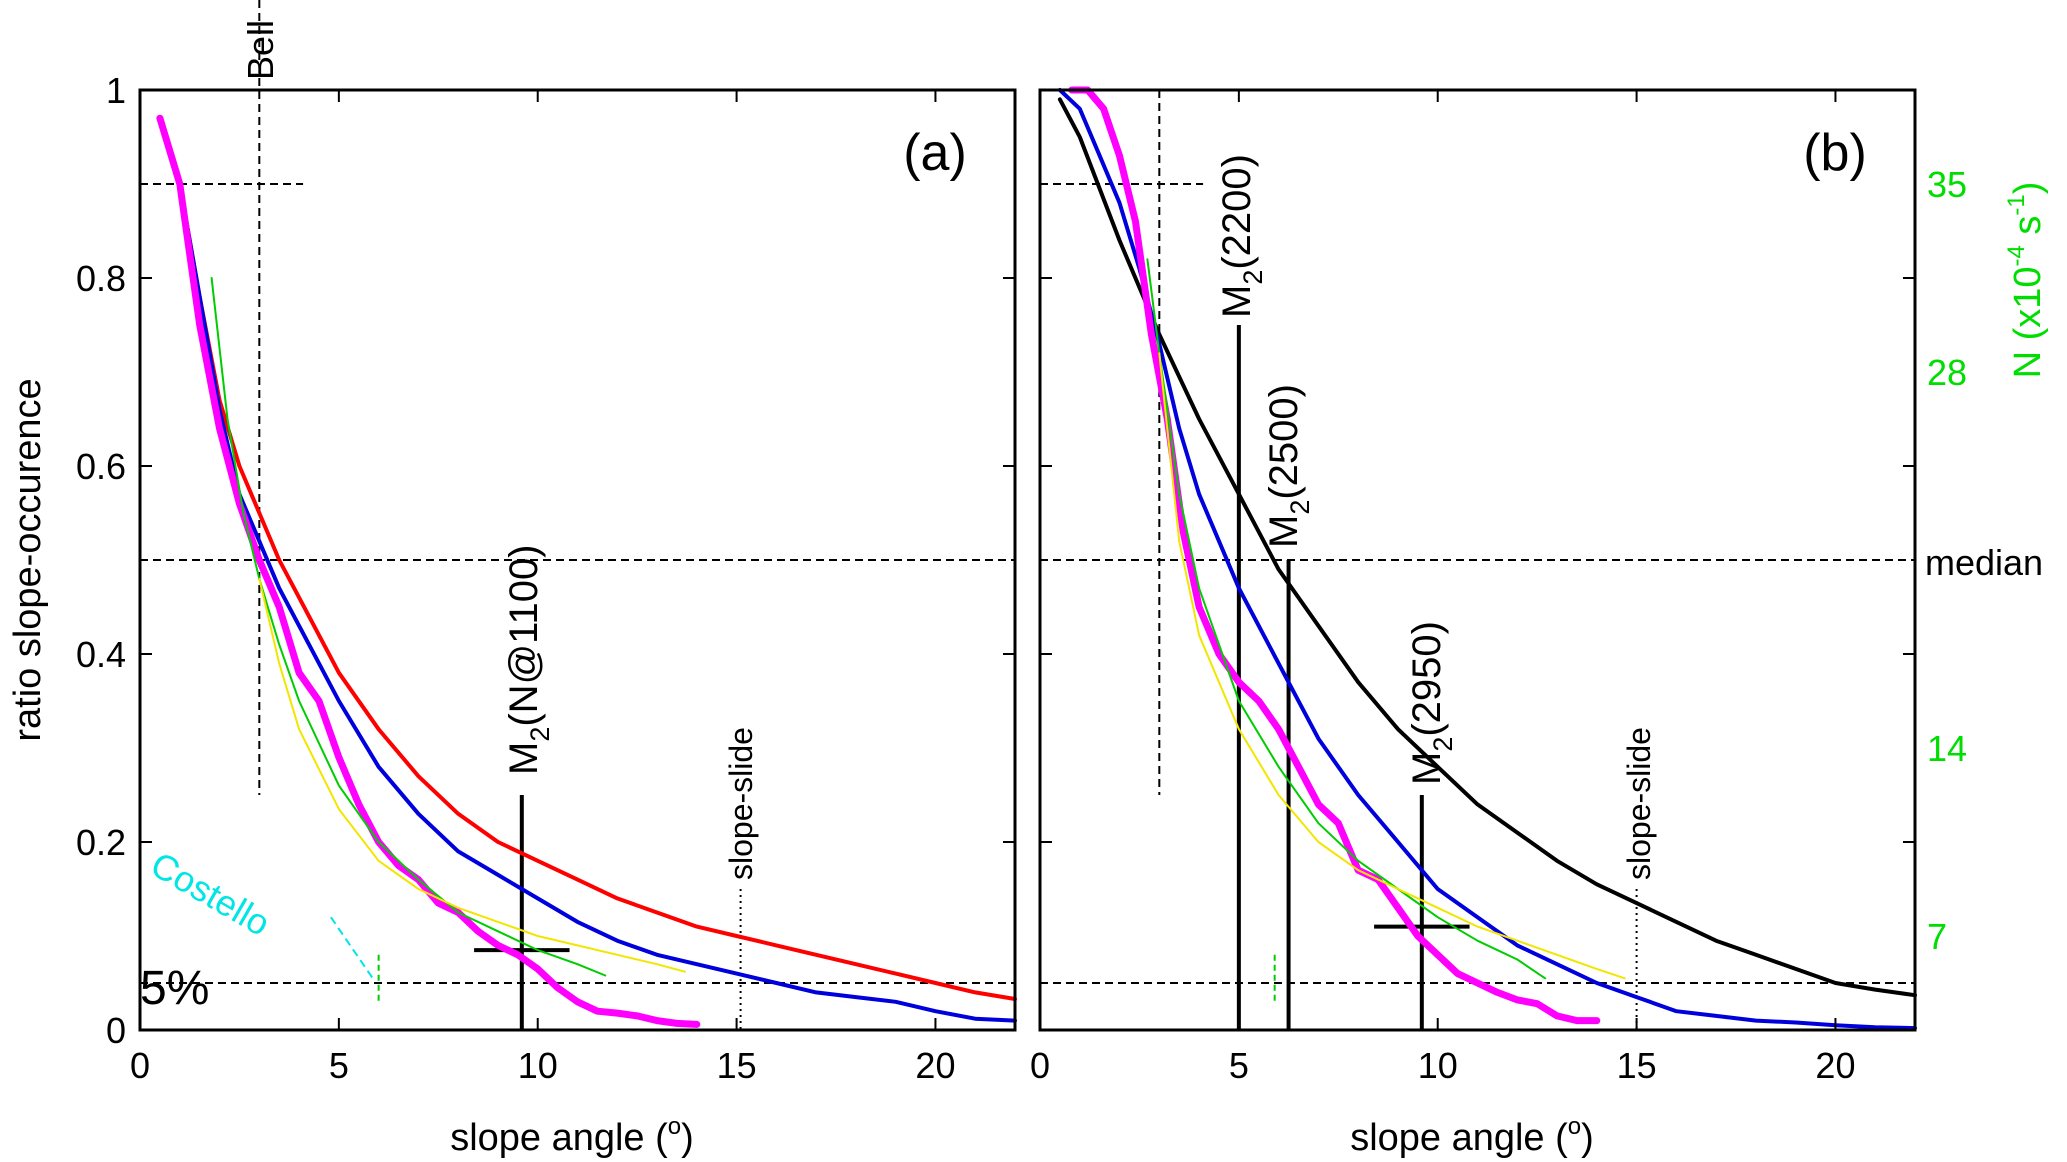 This screenshot has height=1162, width=2067. What do you see at coordinates (339, 1065) in the screenshot?
I see `a-x-tick-label-1: 5` at bounding box center [339, 1065].